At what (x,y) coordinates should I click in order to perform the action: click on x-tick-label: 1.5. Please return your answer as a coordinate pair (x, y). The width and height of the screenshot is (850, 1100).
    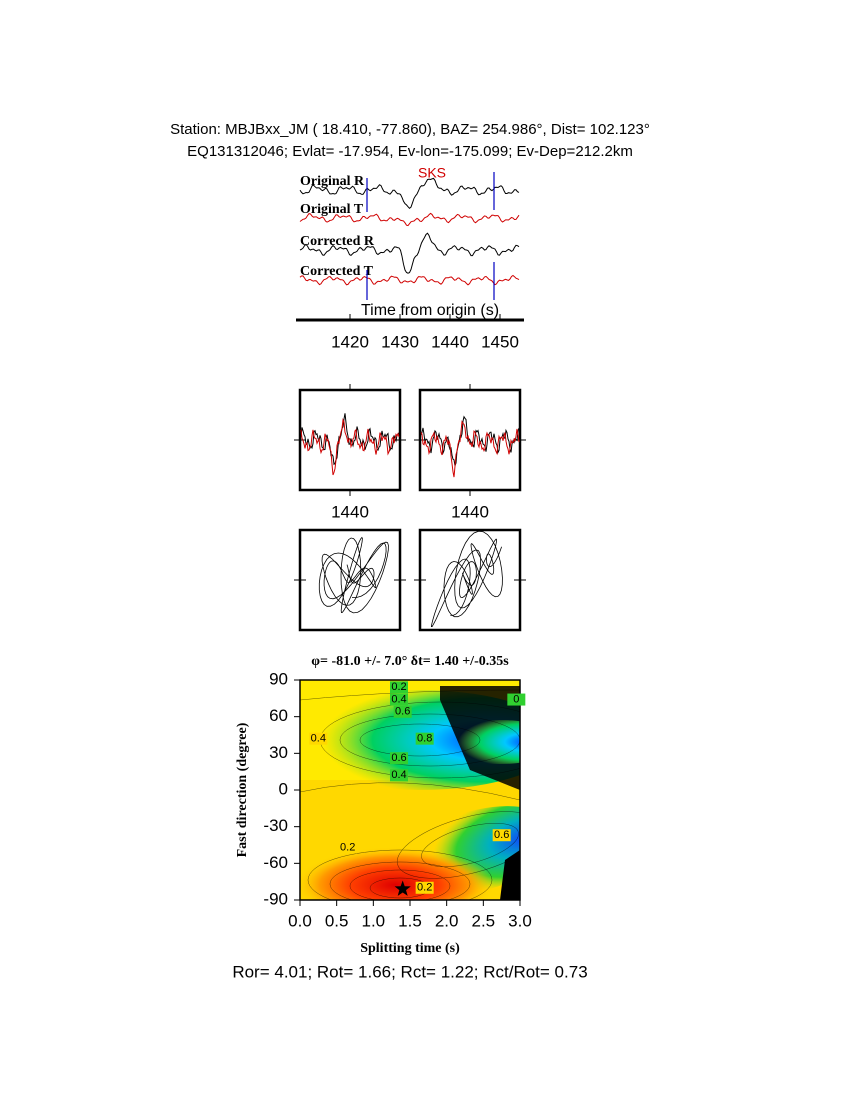
    Looking at the image, I should click on (410, 920).